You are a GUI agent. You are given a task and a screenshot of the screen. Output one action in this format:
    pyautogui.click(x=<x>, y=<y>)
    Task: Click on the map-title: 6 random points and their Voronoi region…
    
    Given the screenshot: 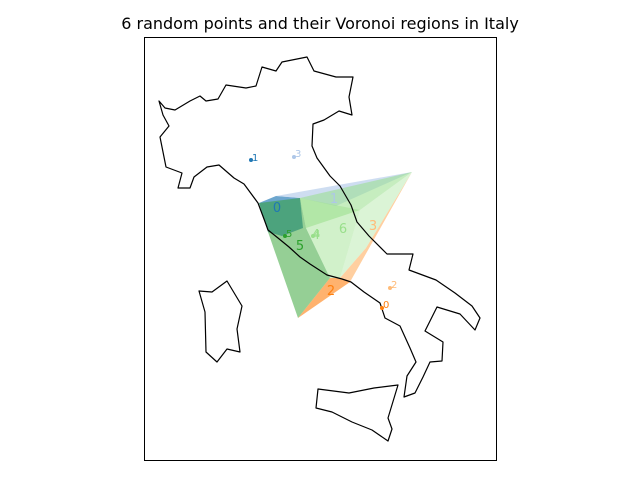 What is the action you would take?
    pyautogui.click(x=320, y=23)
    